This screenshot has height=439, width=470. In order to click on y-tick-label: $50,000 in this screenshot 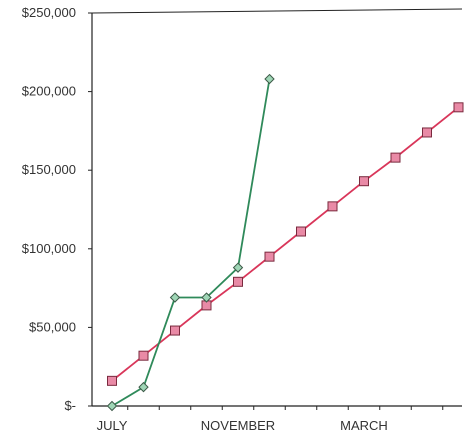, I will do `click(52, 326)`.